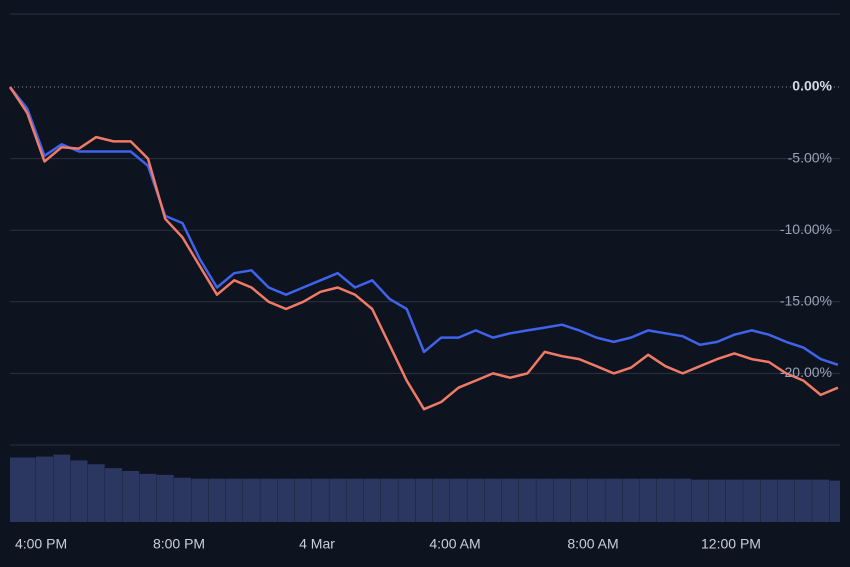  What do you see at coordinates (806, 301) in the screenshot?
I see `y-tick-label: -15.00%` at bounding box center [806, 301].